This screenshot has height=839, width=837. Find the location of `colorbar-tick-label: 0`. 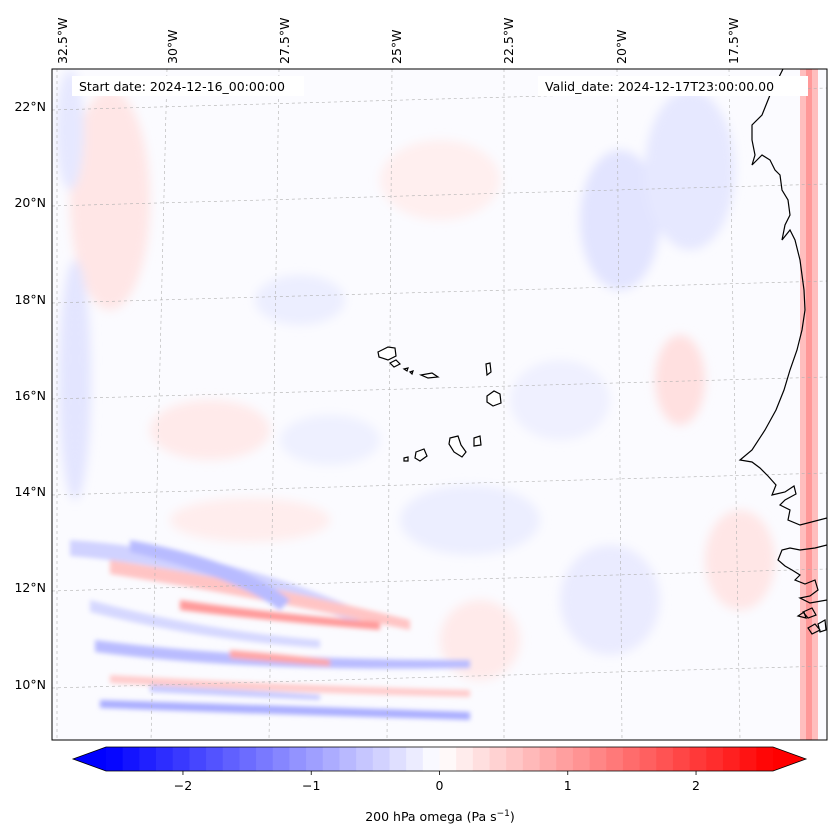

colorbar-tick-label: 0 is located at coordinates (440, 785).